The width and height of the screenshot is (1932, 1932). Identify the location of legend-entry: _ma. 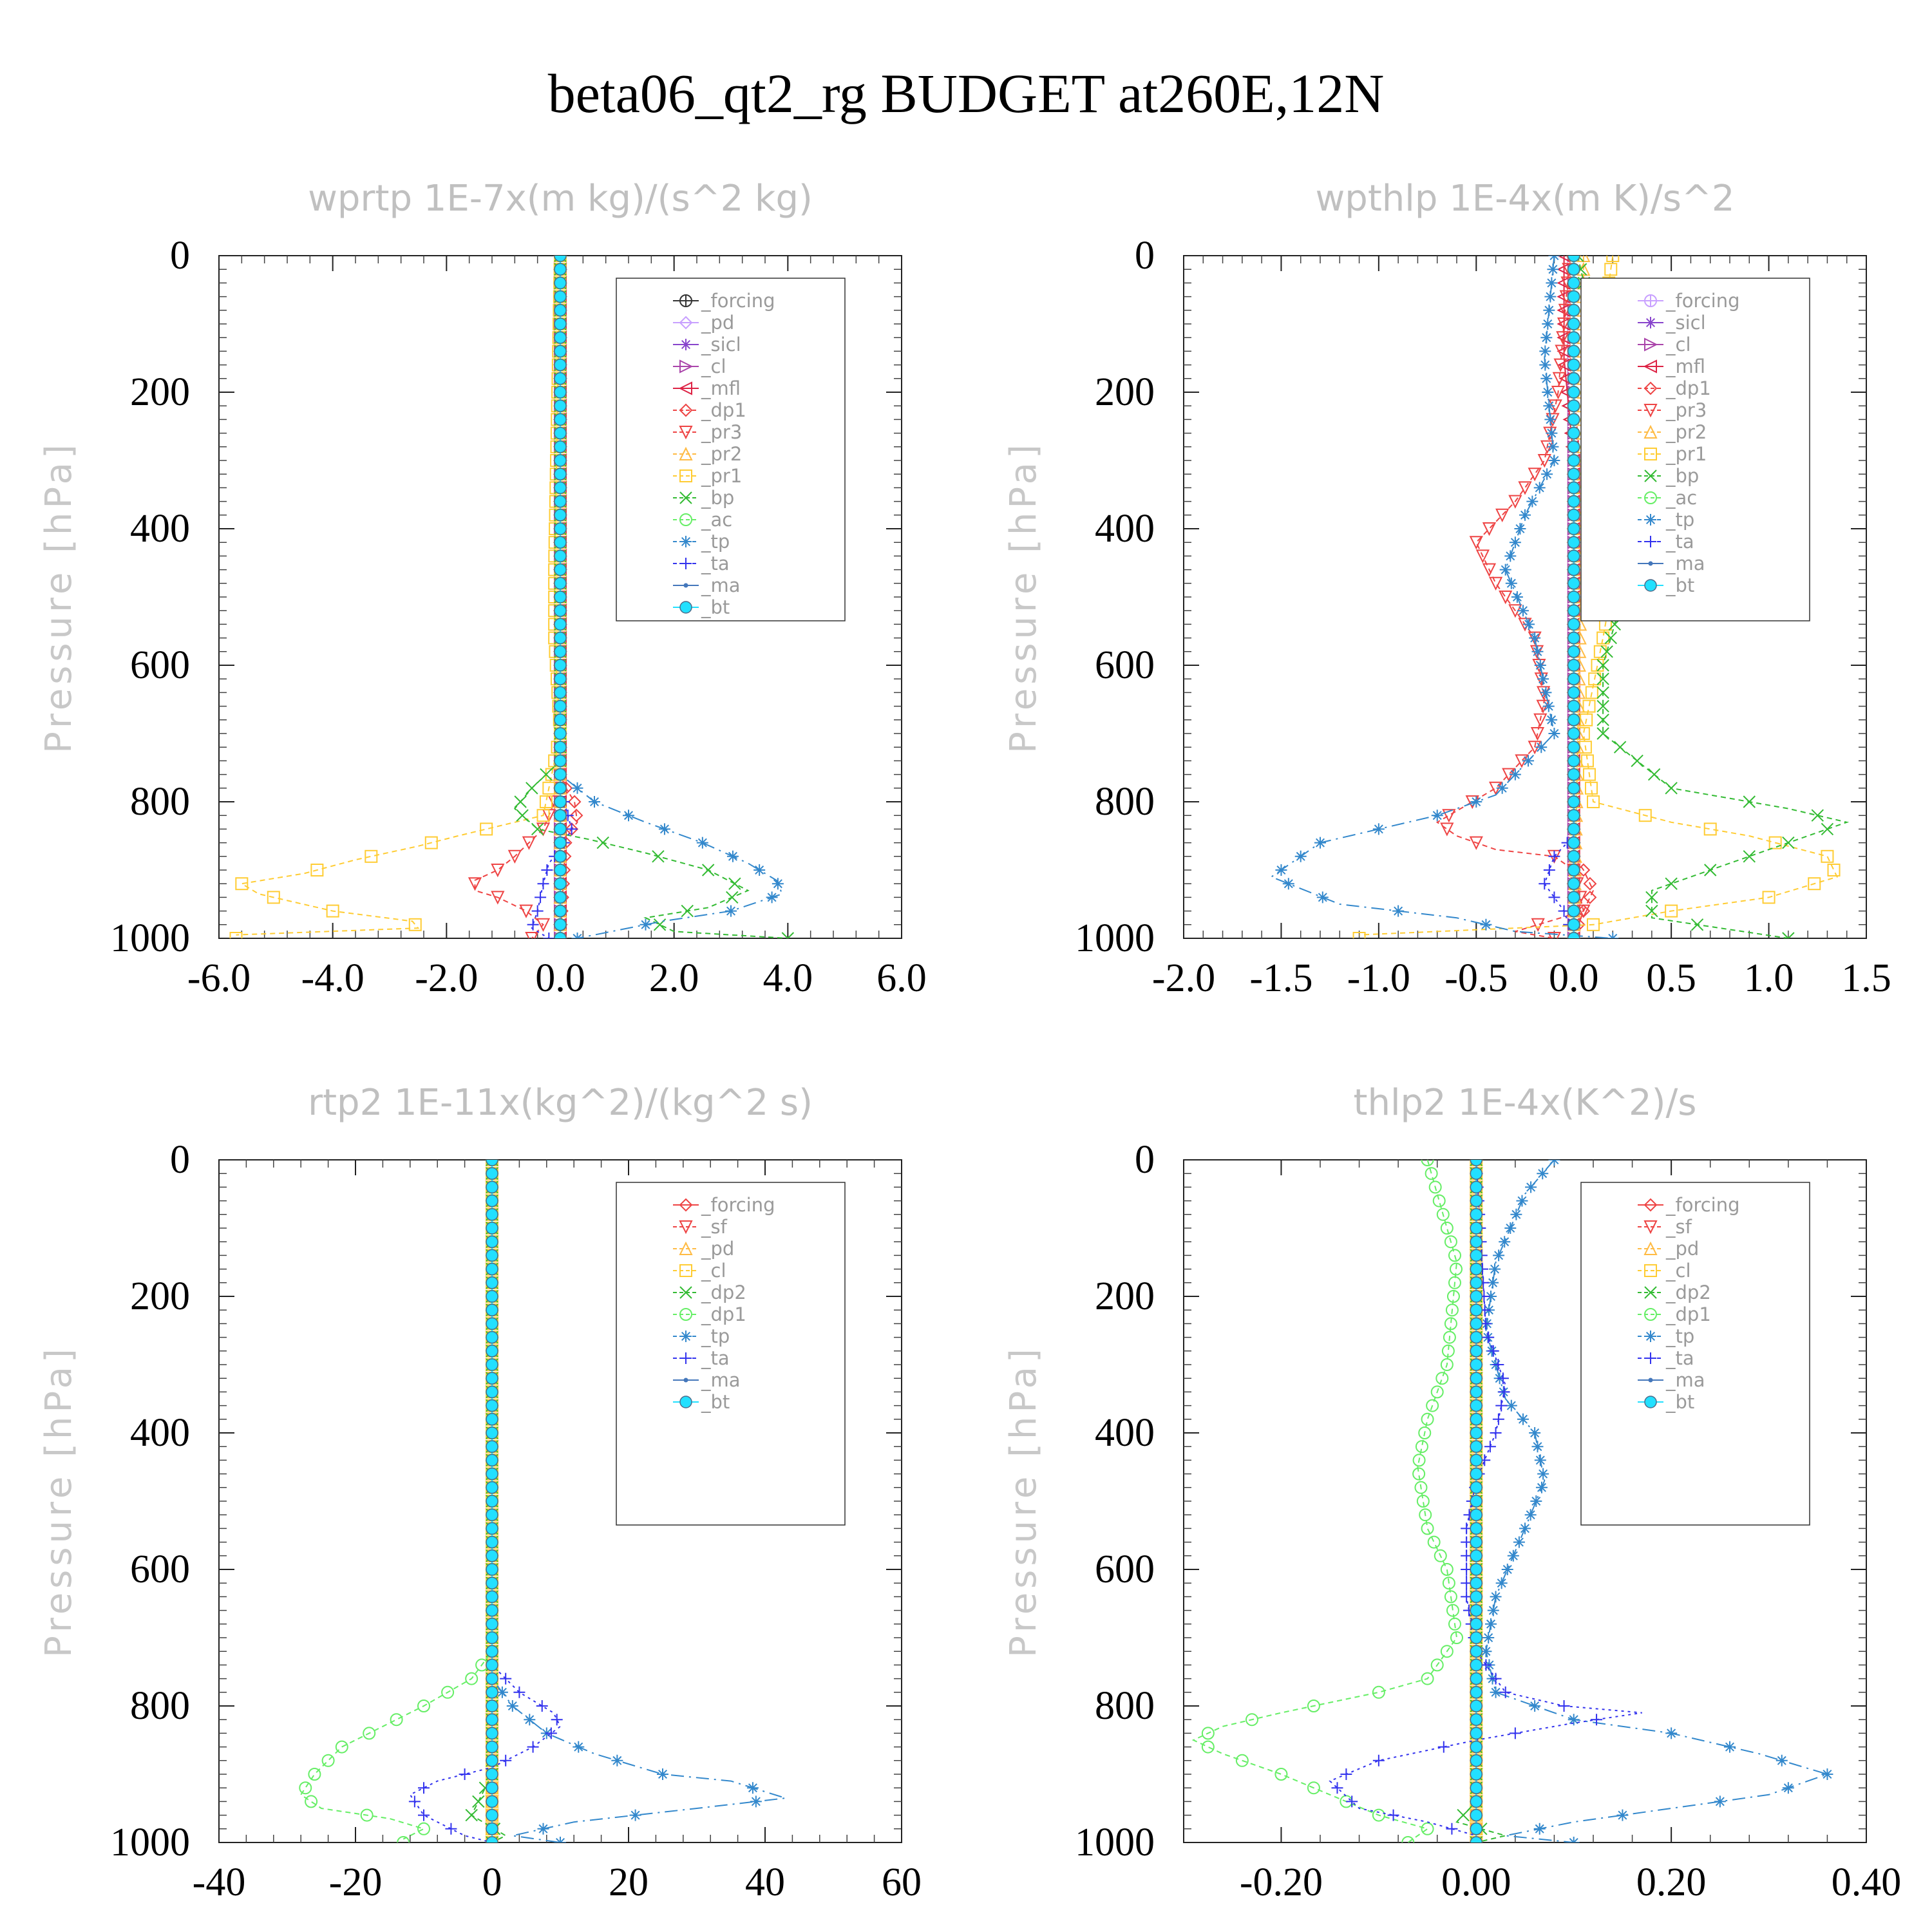
(707, 585).